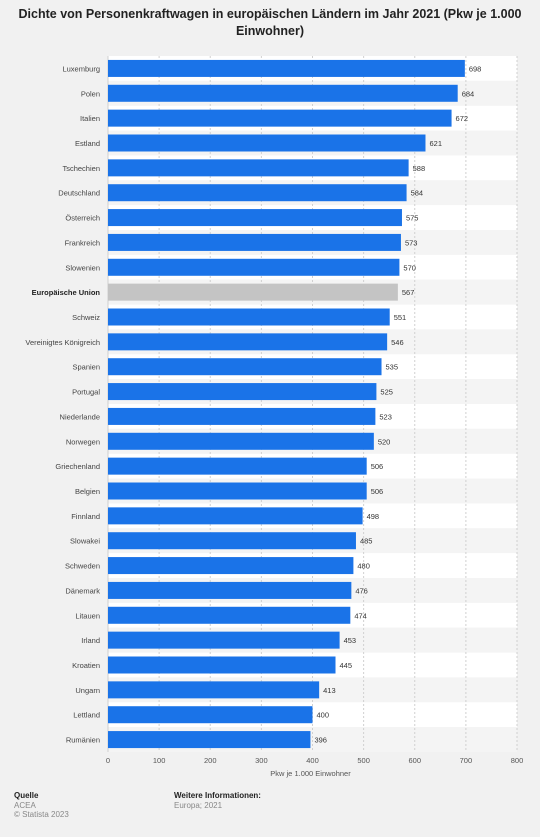  I want to click on x-tick-label: 600, so click(414, 760).